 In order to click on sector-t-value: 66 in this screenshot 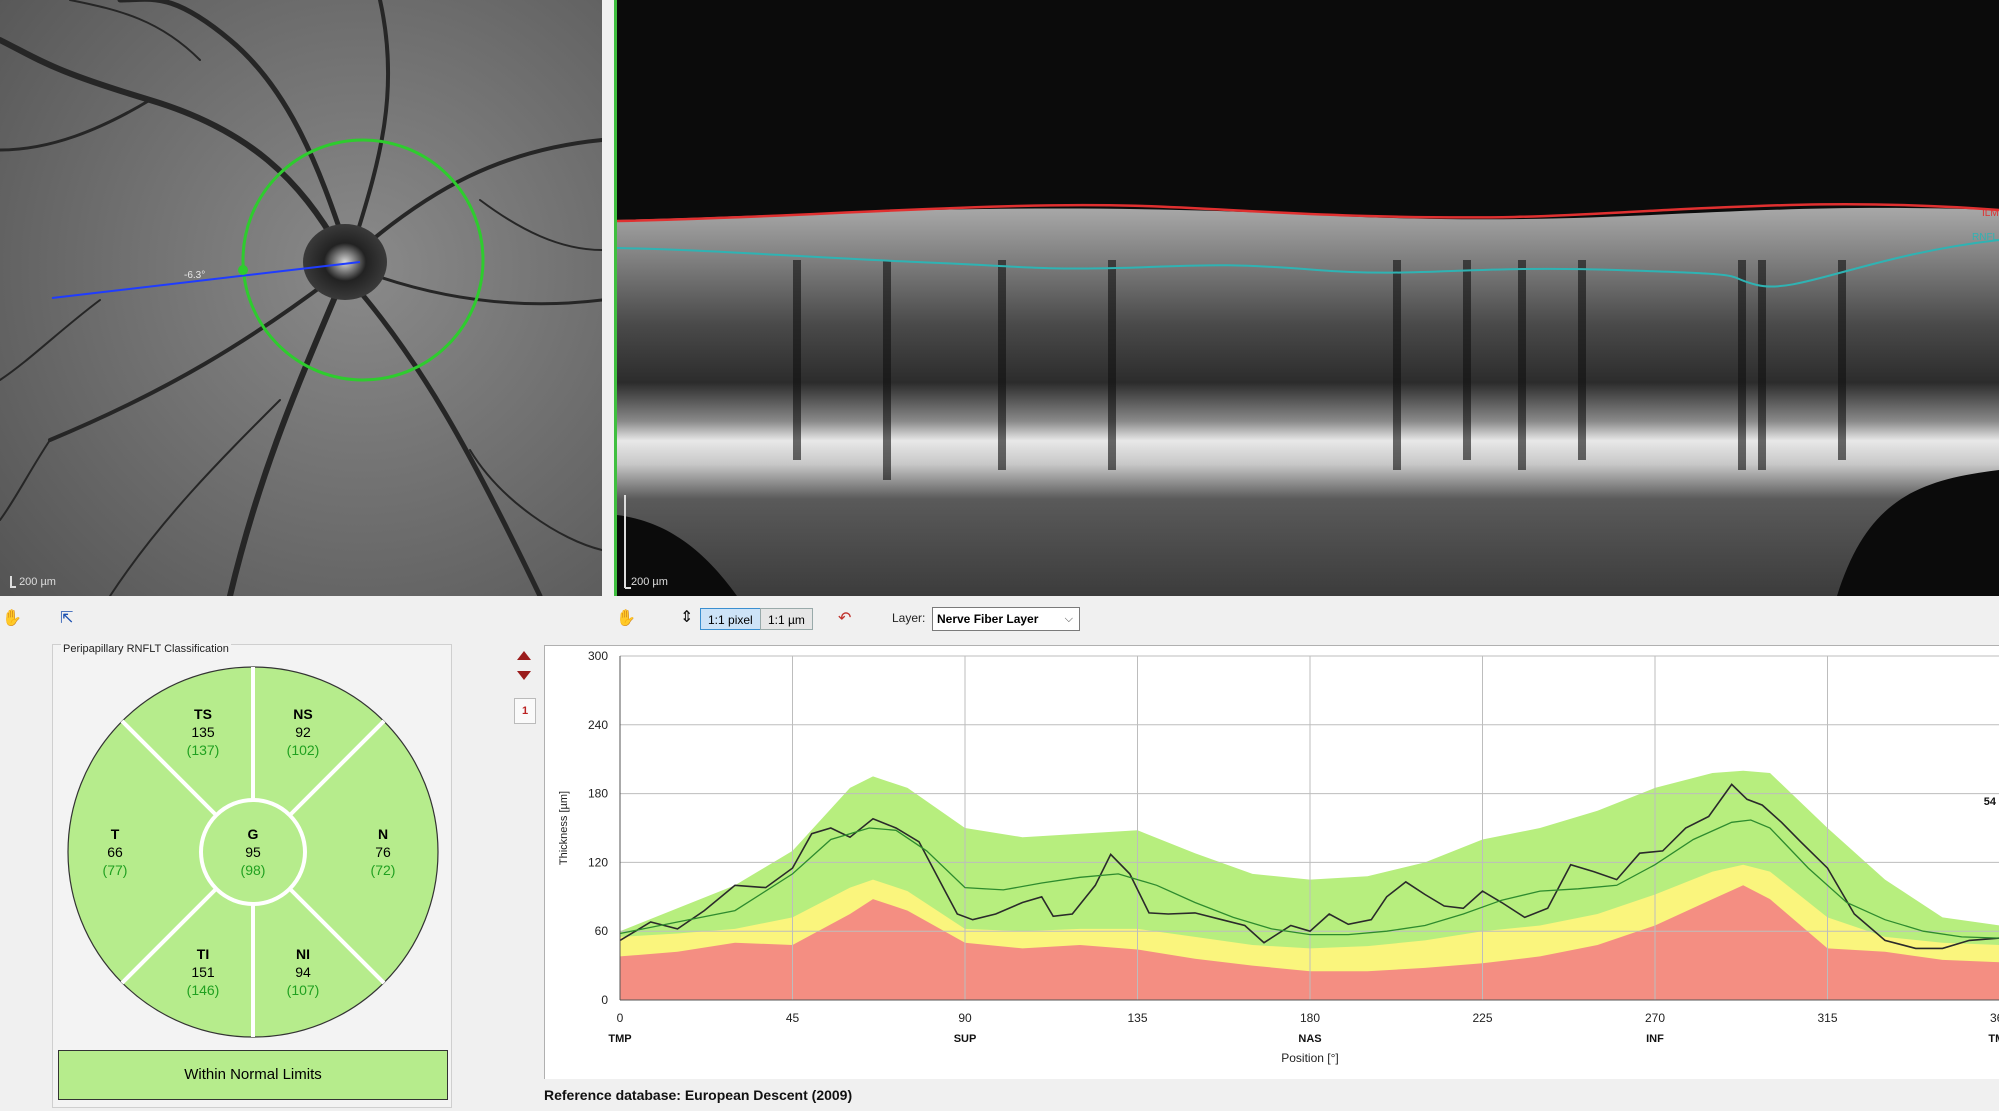, I will do `click(115, 852)`.